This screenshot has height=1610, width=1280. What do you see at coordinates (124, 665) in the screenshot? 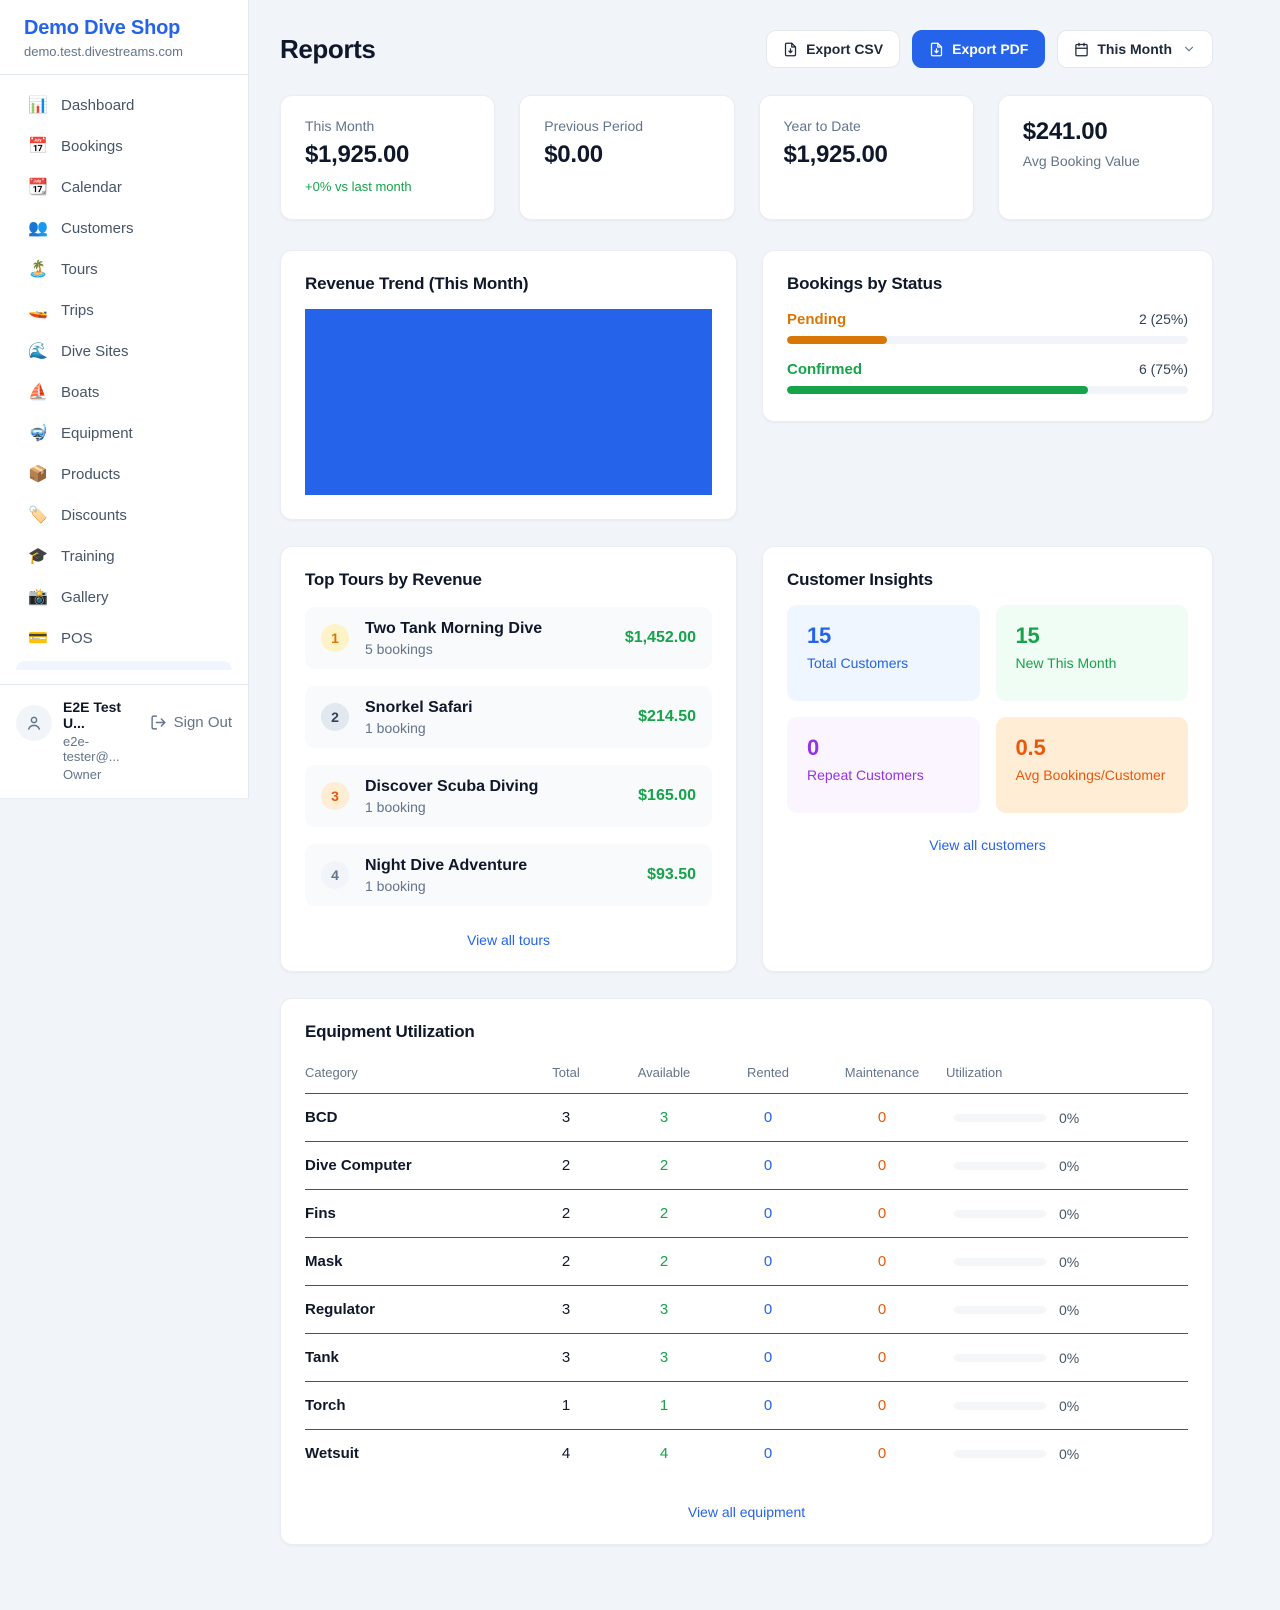
I see `sidebar-item-active-partial` at bounding box center [124, 665].